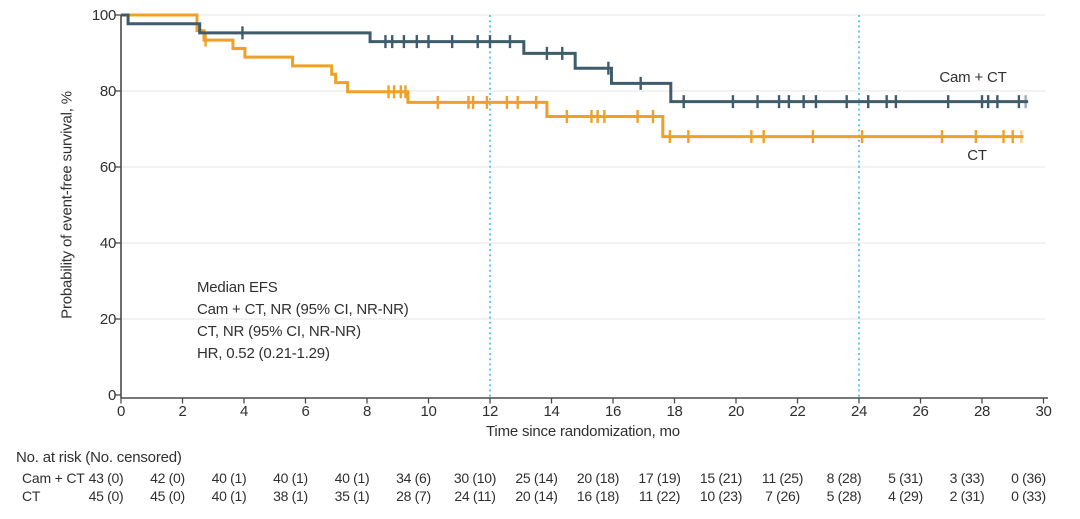 The height and width of the screenshot is (519, 1080). Describe the element at coordinates (107, 91) in the screenshot. I see `y-tick-label: 80` at that location.